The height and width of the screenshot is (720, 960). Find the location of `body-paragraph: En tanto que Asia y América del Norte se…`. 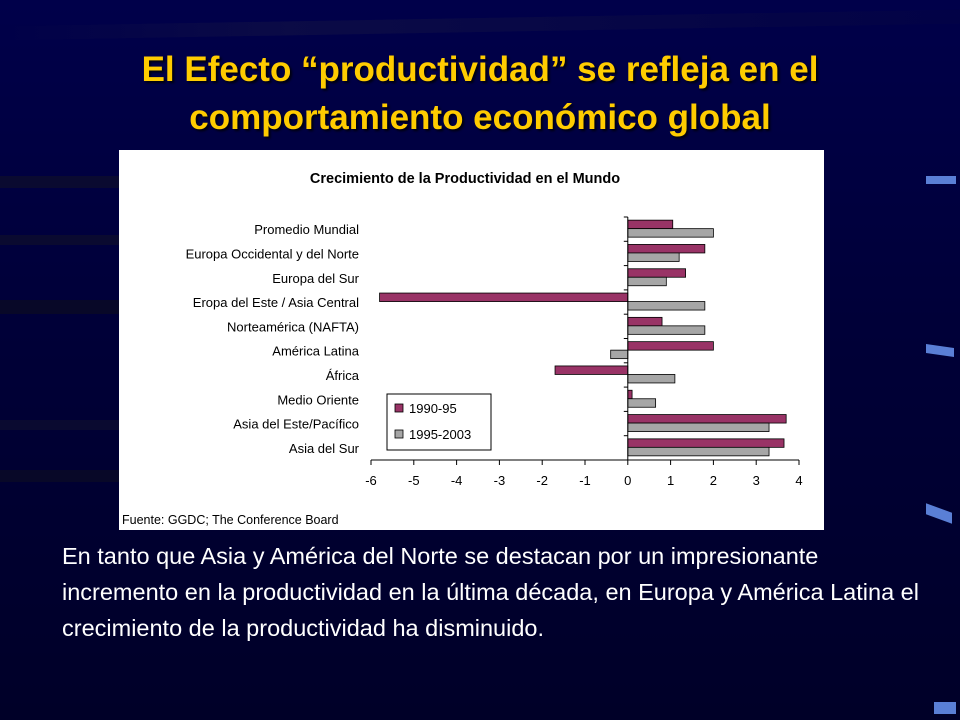

body-paragraph: En tanto que Asia y América del Norte se… is located at coordinates (490, 592).